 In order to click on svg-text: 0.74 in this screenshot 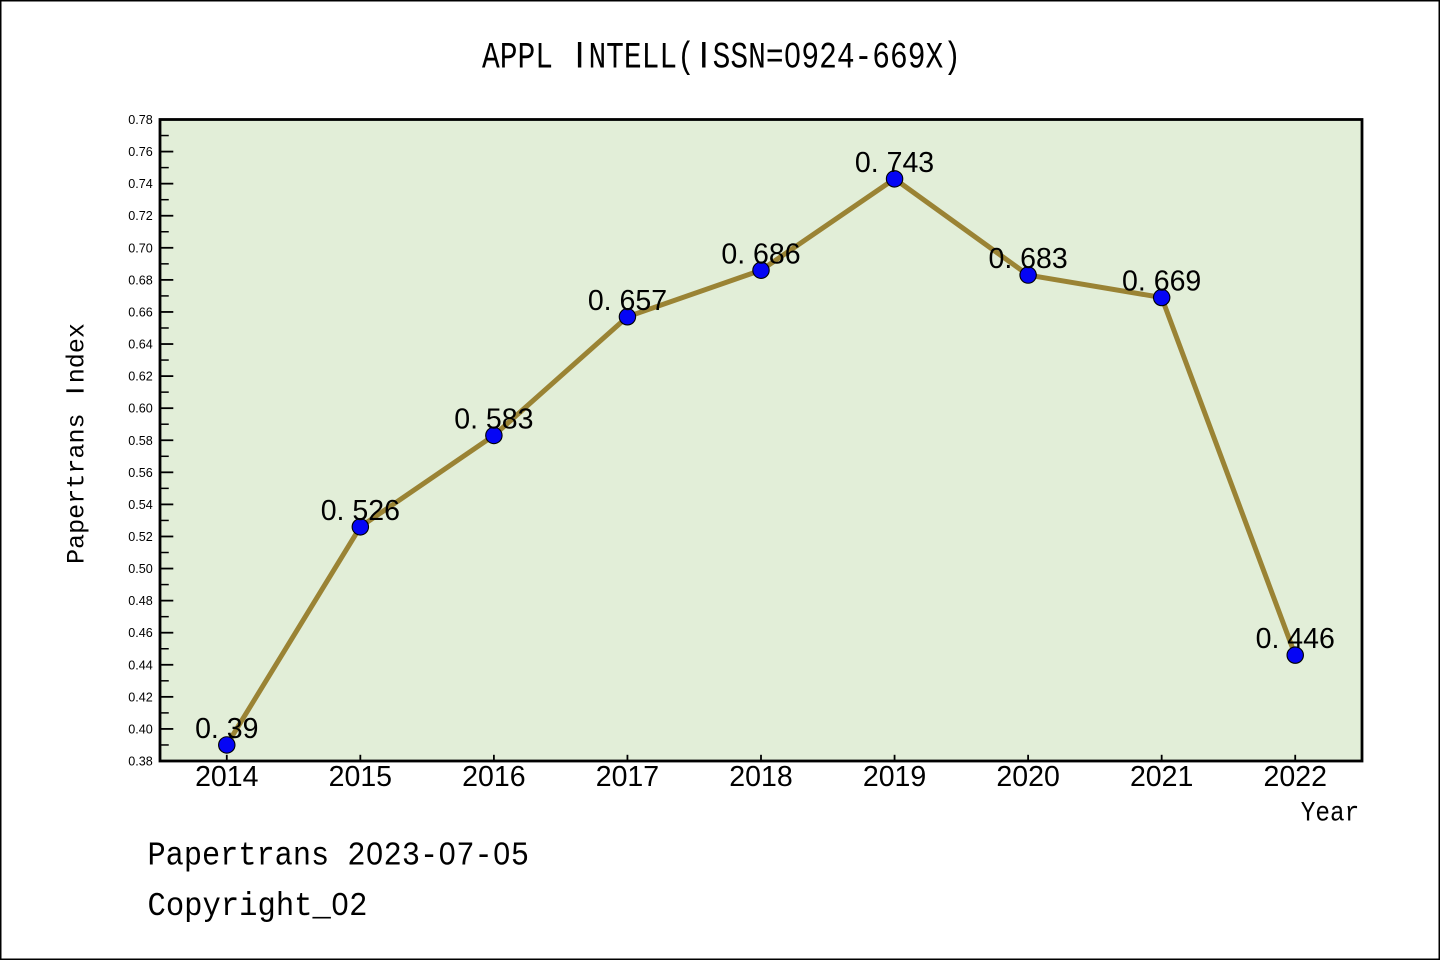, I will do `click(140, 184)`.